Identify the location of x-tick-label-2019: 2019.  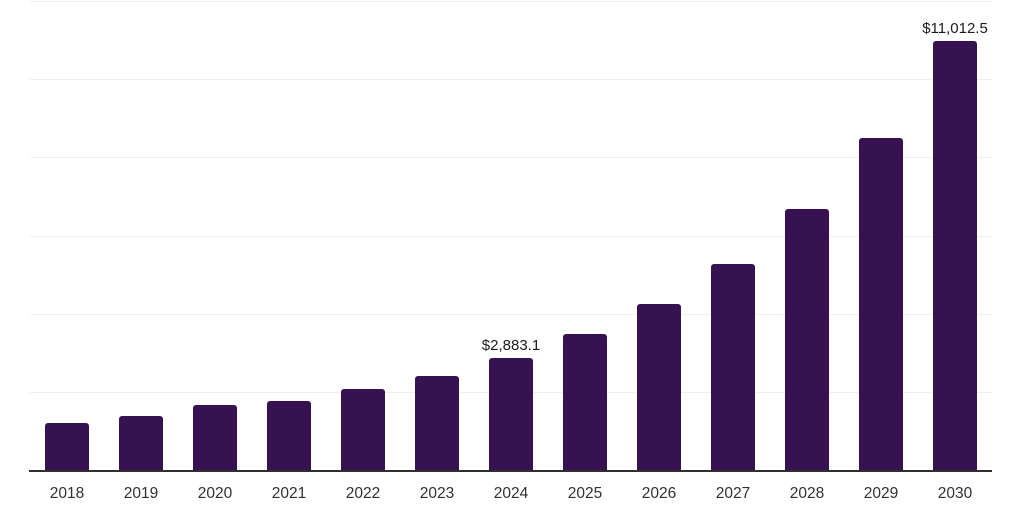
(141, 493).